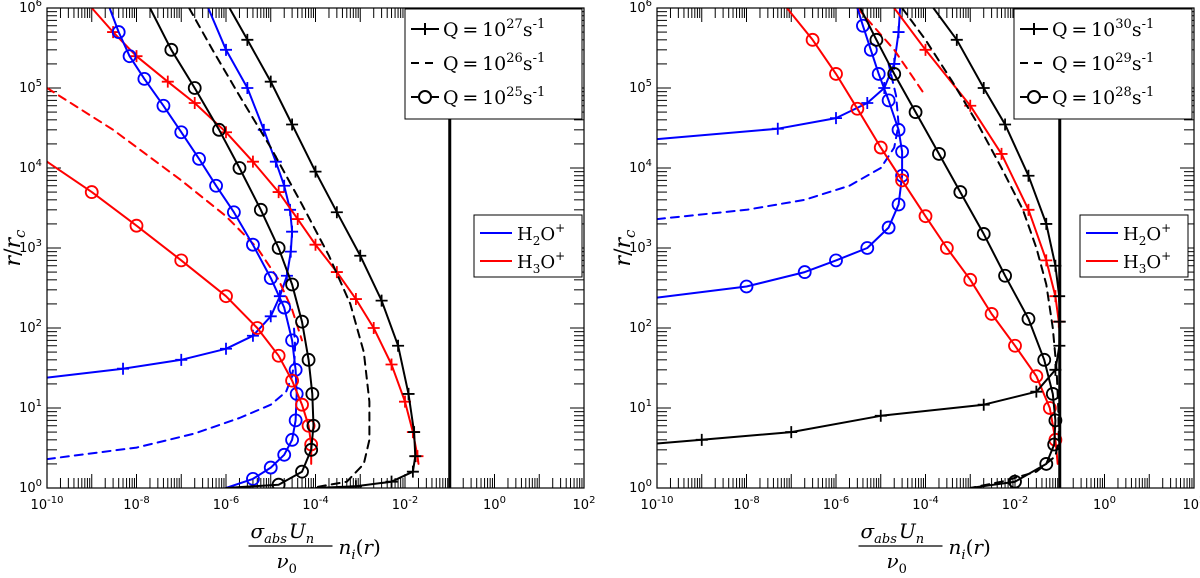  I want to click on x-label-numerator: σabs Un, so click(893, 533).